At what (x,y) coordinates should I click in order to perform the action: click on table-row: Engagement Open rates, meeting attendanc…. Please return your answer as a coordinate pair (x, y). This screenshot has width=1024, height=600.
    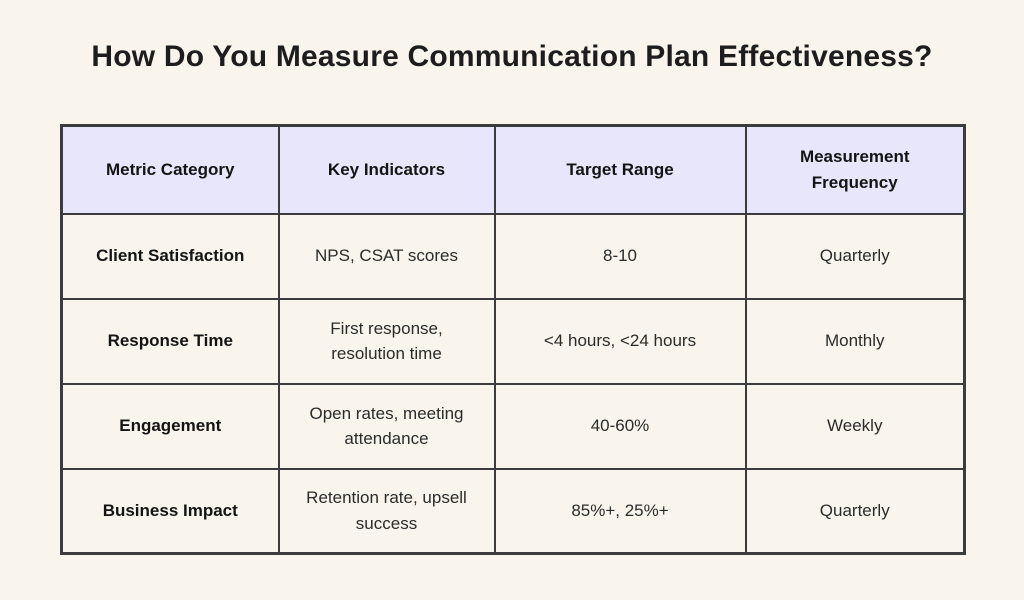
    Looking at the image, I should click on (513, 426).